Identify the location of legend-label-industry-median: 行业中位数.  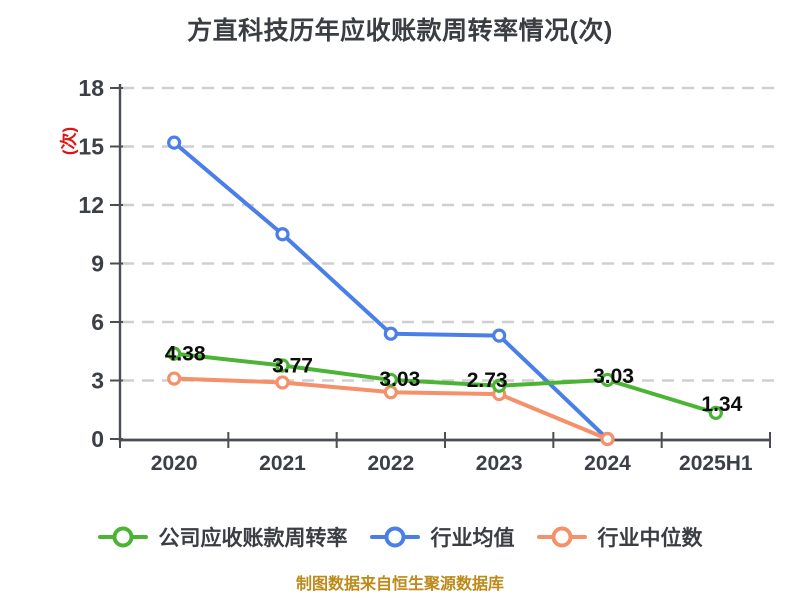
(650, 538).